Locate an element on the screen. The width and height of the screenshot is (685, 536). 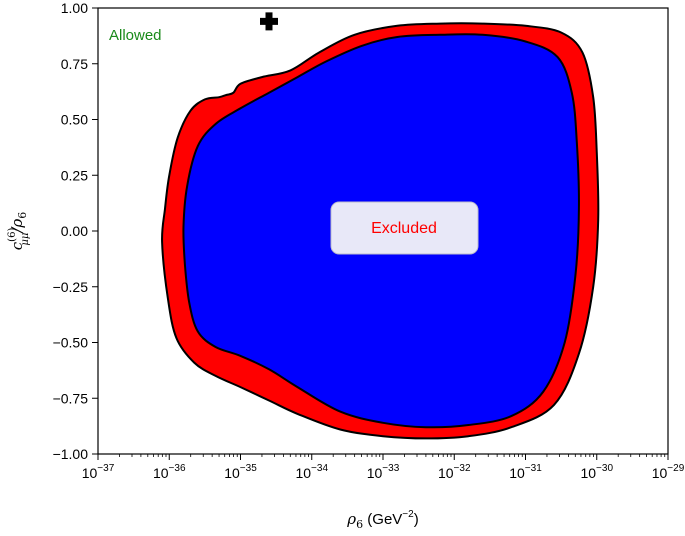
y-tick-label: −1.00 is located at coordinates (71, 454).